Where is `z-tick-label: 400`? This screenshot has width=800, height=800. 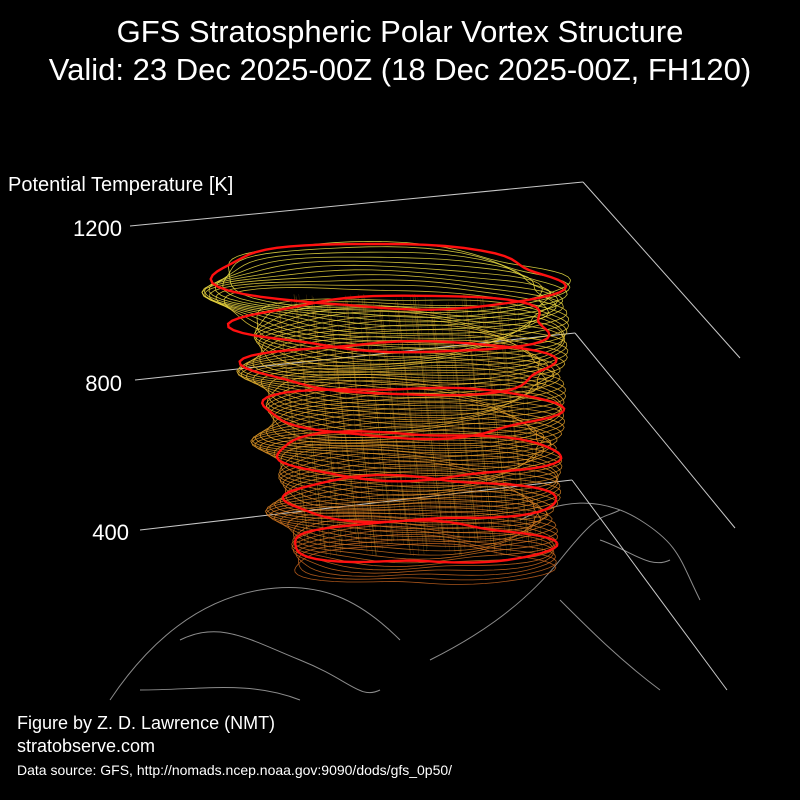 z-tick-label: 400 is located at coordinates (110, 532).